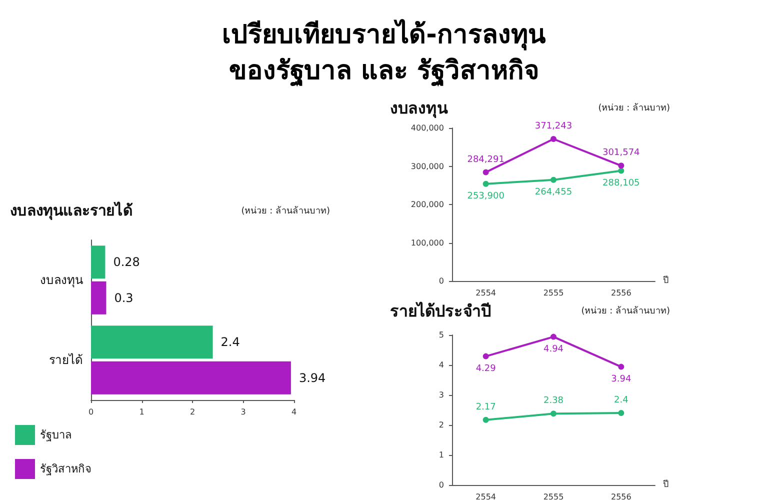 The image size is (768, 502). Describe the element at coordinates (634, 108) in the screenshot. I see `text: (หน่วย : ล้านบาท)` at that location.